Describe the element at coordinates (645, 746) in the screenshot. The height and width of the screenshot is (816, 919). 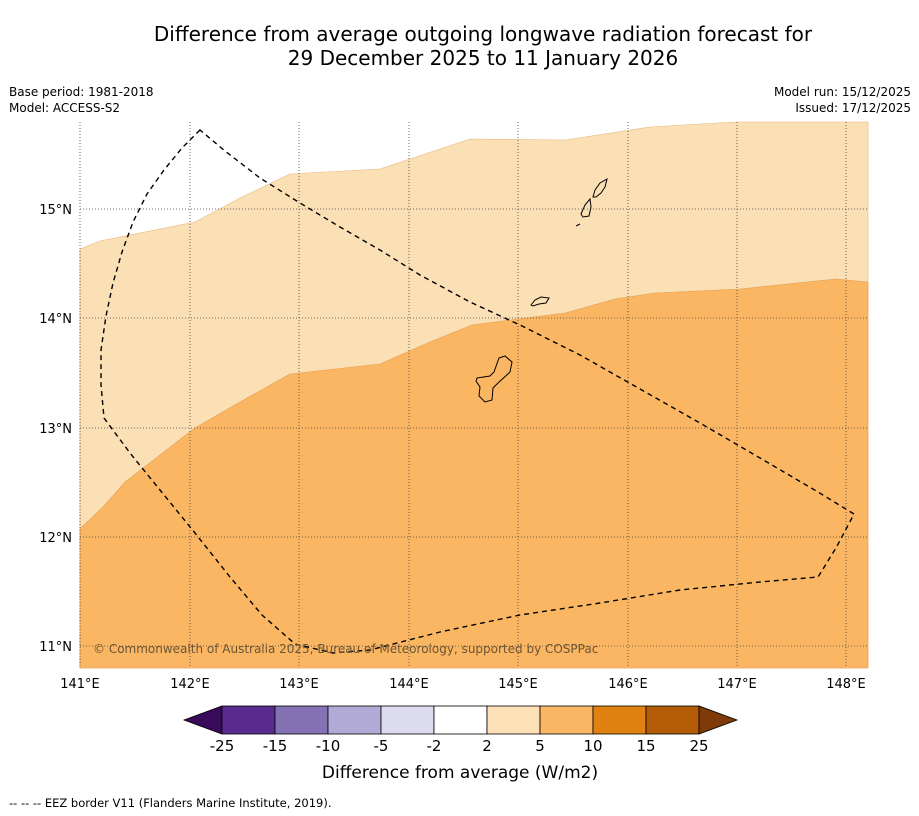
I see `colorbar-tick-label: 15` at that location.